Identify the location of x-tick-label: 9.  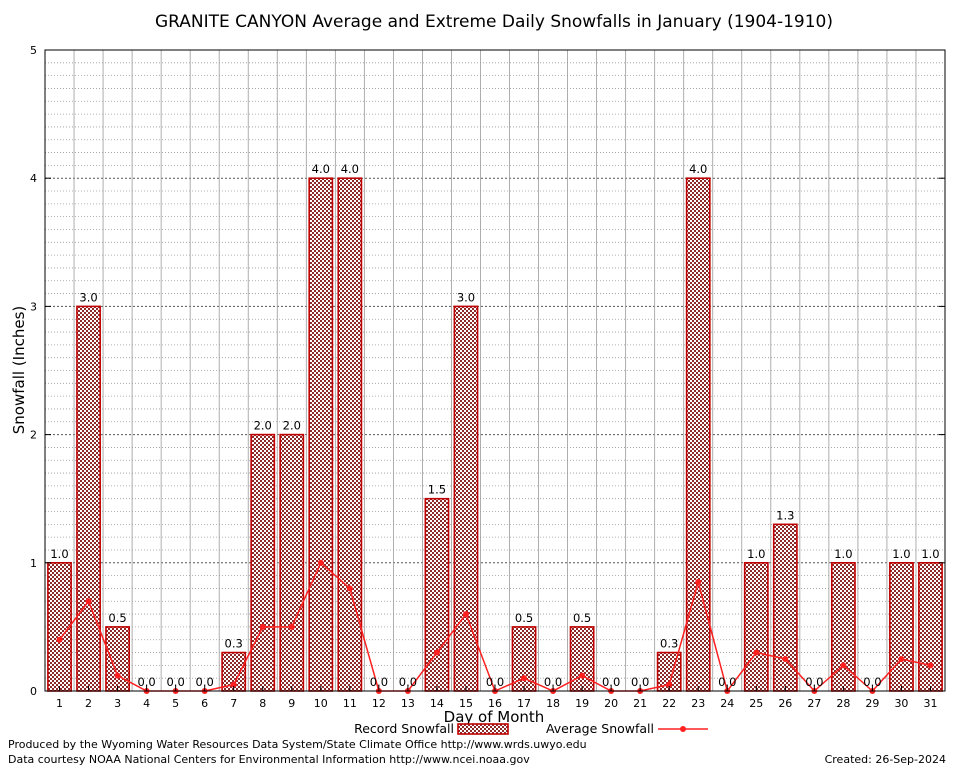
(291, 703).